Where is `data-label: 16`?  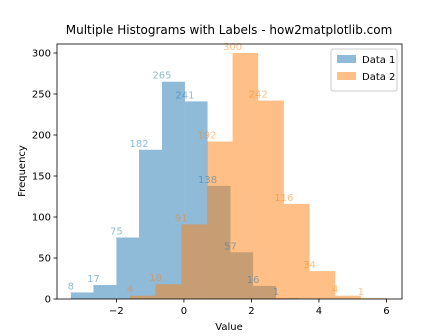 data-label: 16 is located at coordinates (253, 280).